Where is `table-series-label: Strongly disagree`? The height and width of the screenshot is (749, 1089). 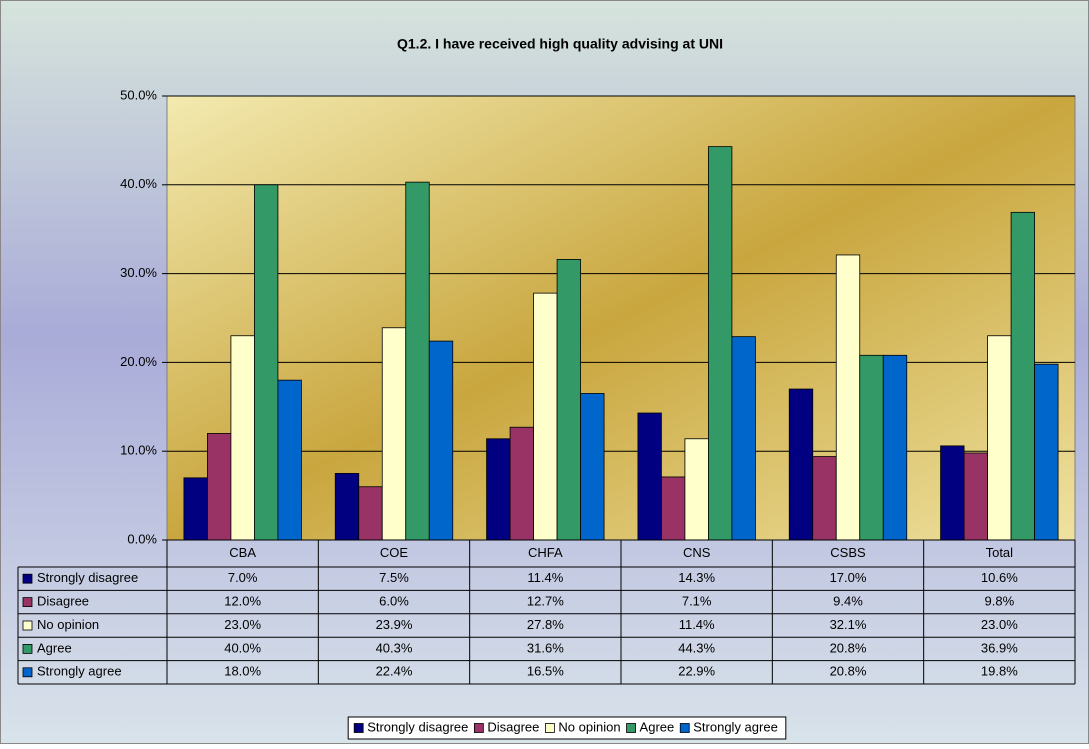
table-series-label: Strongly disagree is located at coordinates (87, 577).